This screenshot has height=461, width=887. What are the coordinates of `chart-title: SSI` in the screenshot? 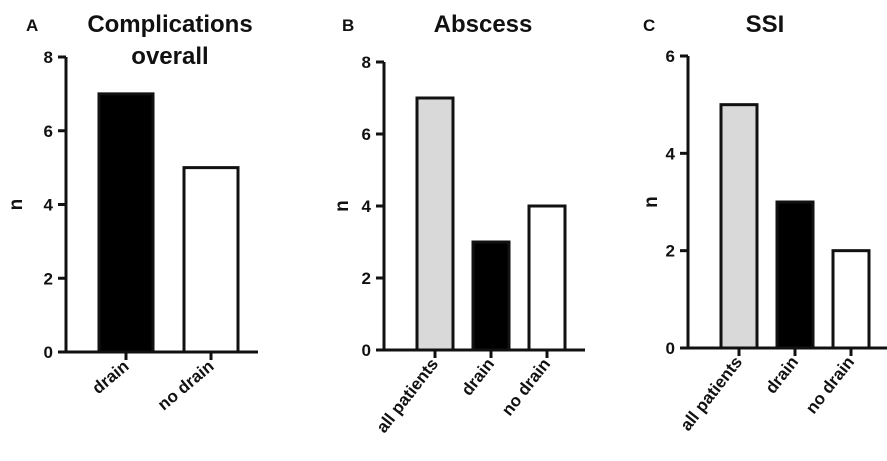 It's located at (765, 24).